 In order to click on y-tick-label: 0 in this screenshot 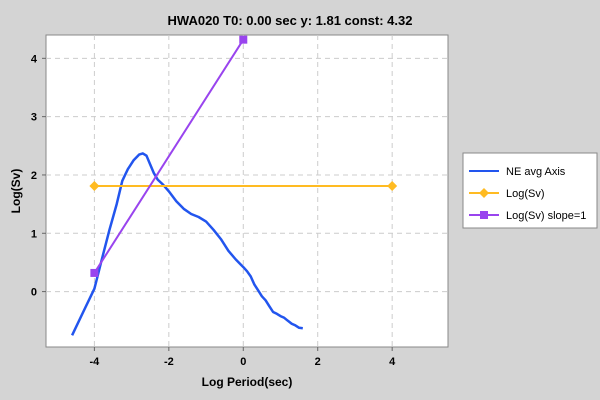, I will do `click(34, 293)`.